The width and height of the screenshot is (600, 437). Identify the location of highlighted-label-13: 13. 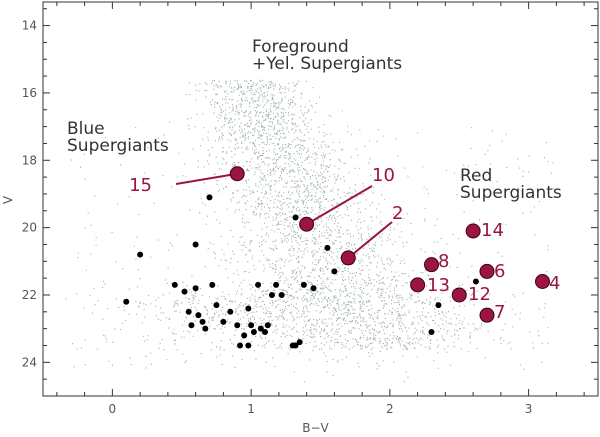
(438, 285).